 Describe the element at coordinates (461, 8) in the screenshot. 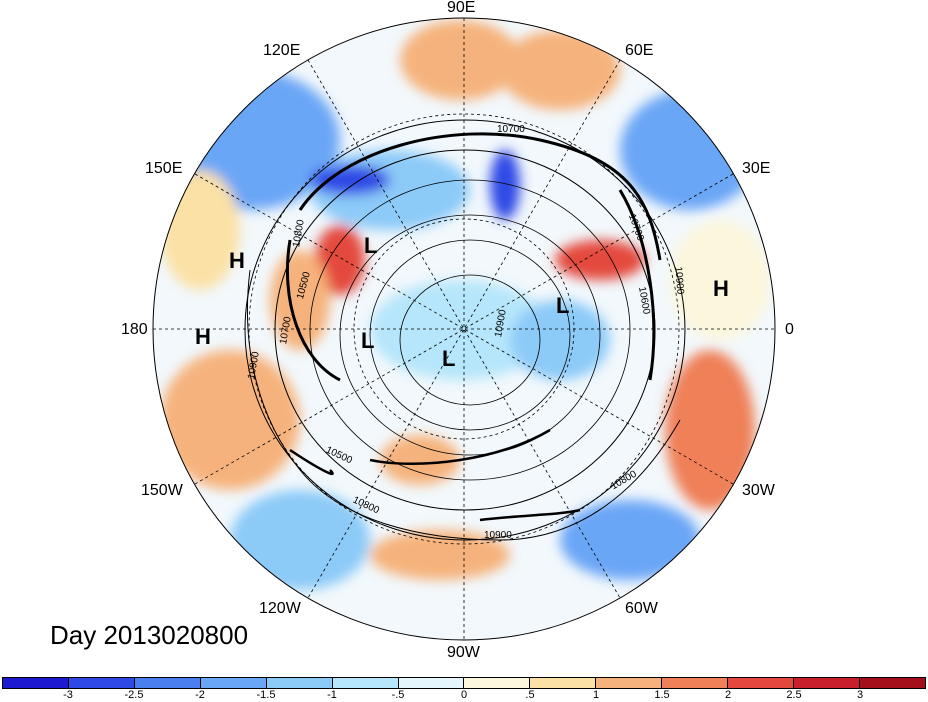

I see `lon-label-90e: 90E` at that location.